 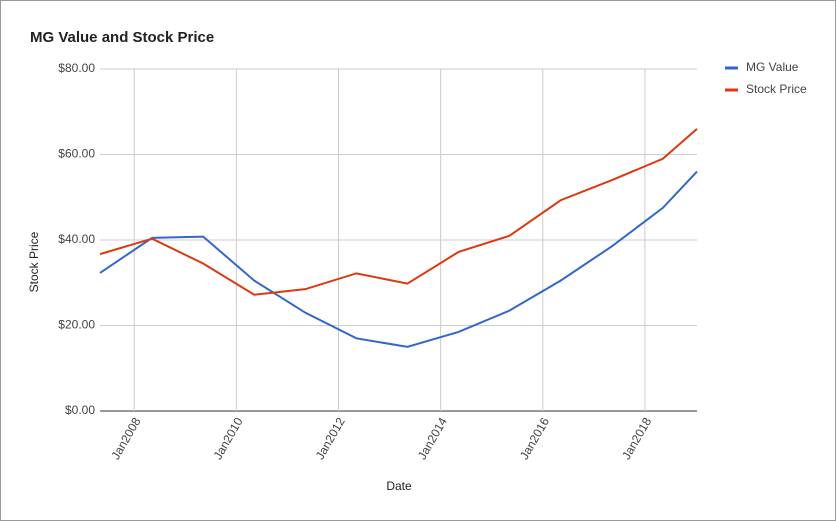 What do you see at coordinates (76, 68) in the screenshot?
I see `y-tick-label: $80.00` at bounding box center [76, 68].